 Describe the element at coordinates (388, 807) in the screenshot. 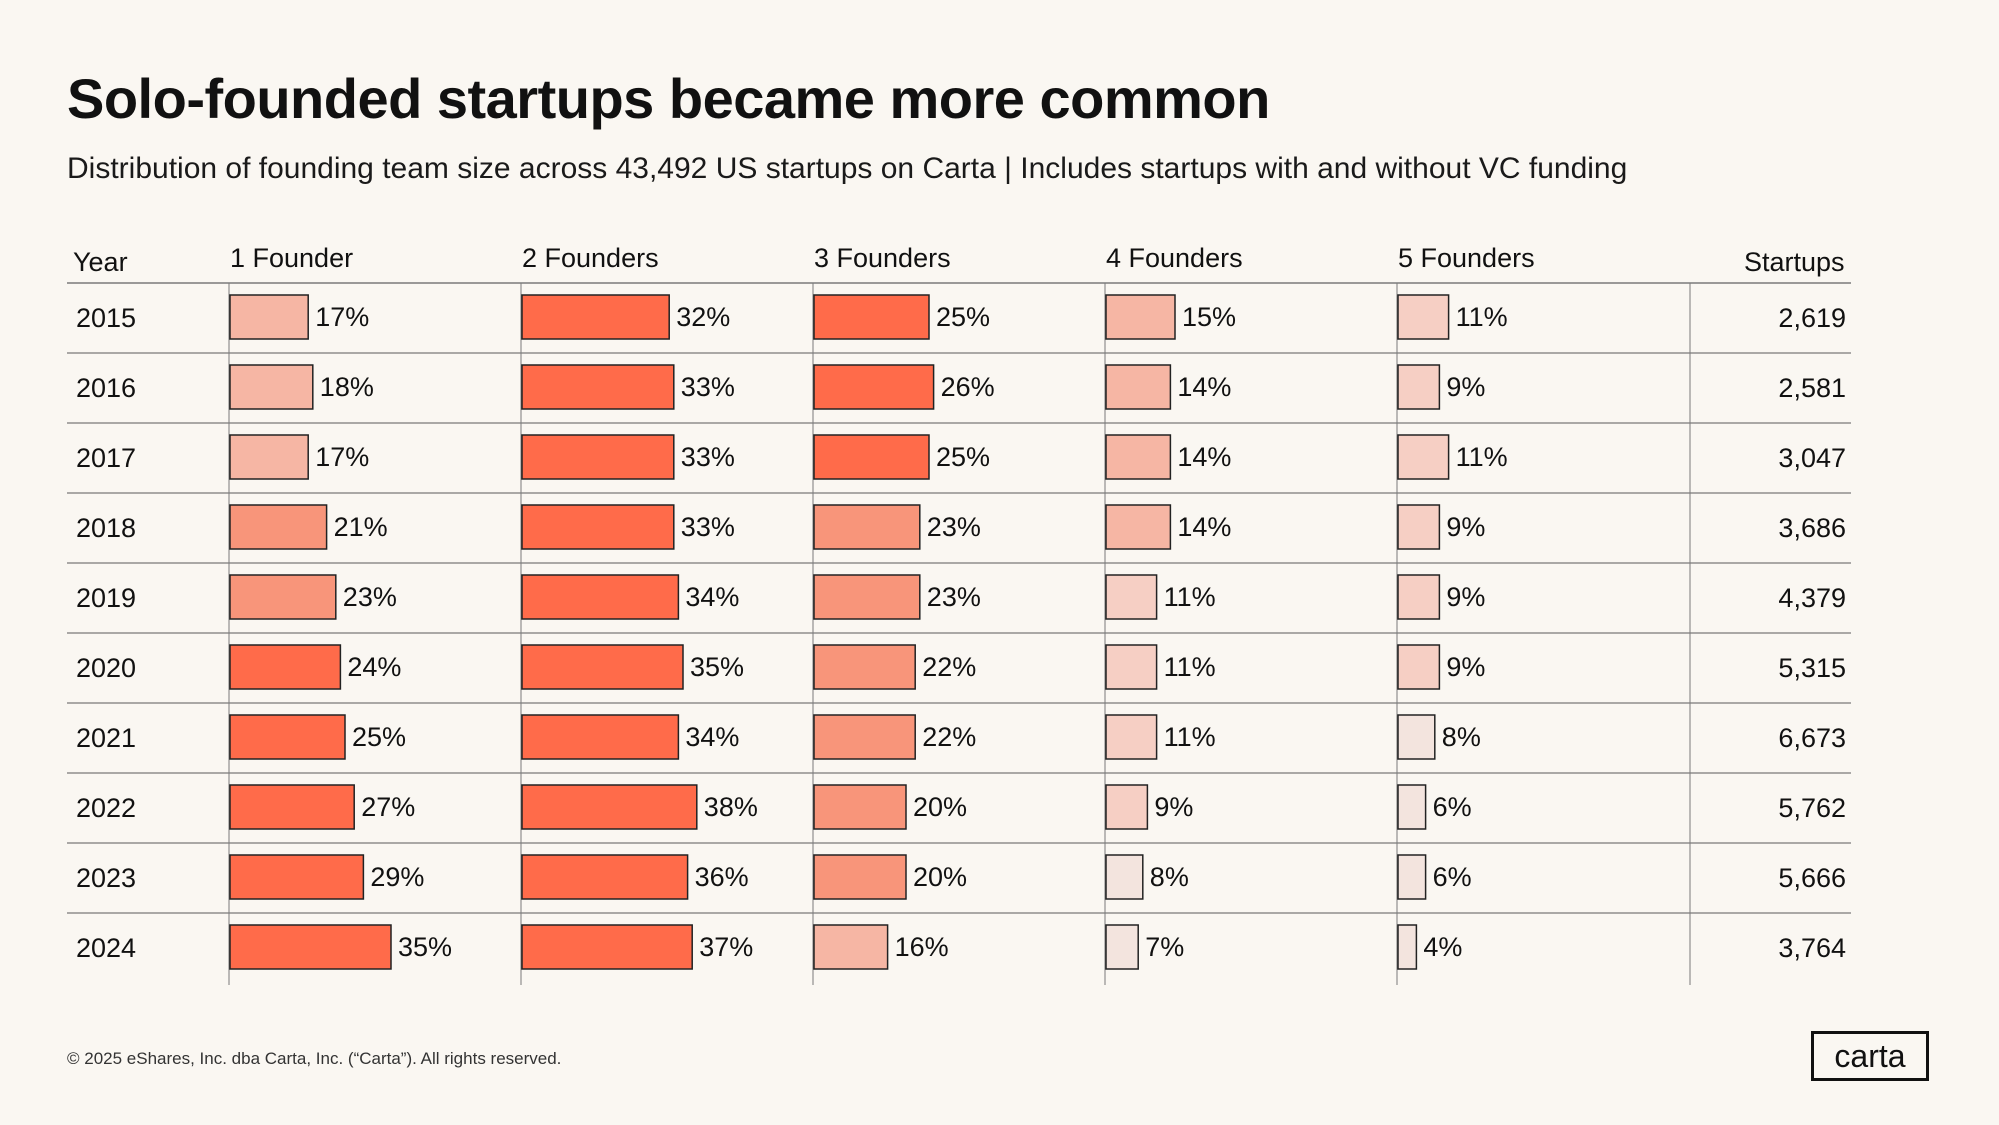

I see `data-label: 27%` at that location.